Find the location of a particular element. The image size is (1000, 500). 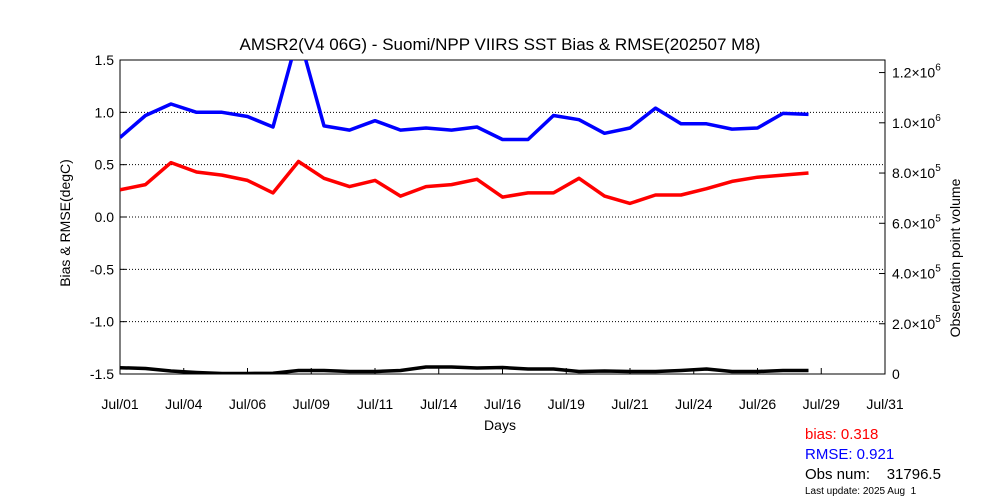

x-tick-label: Jul/24 is located at coordinates (694, 404).